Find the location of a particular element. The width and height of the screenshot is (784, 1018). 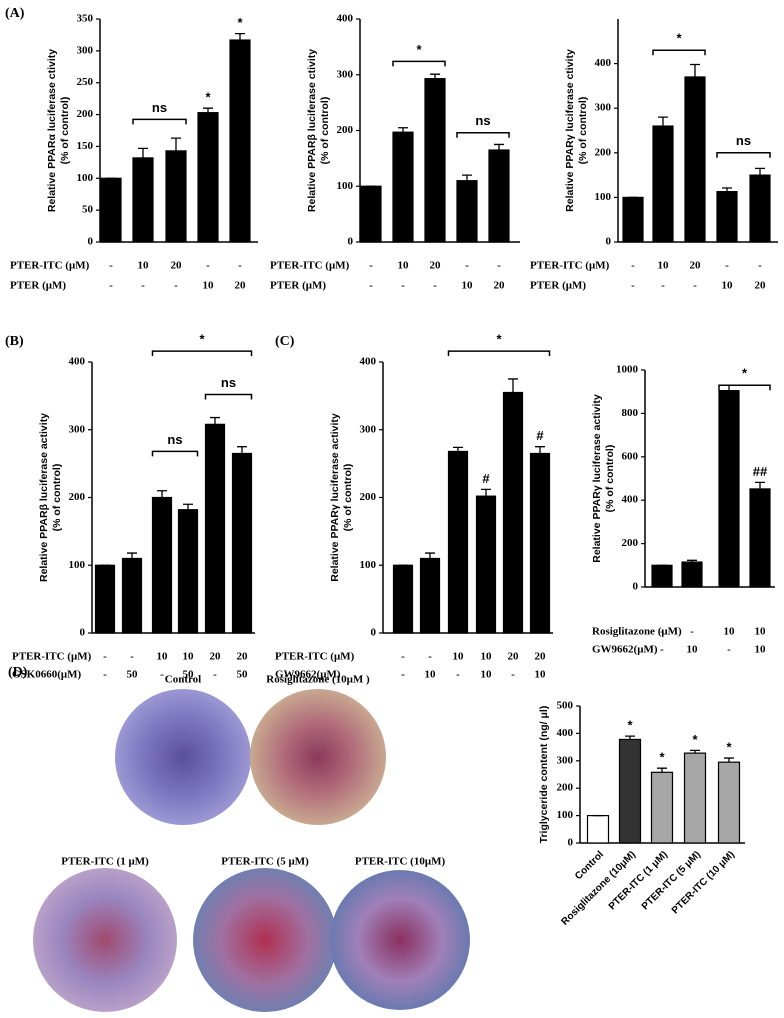

condition-label: GW9662(μM) is located at coordinates (625, 650).